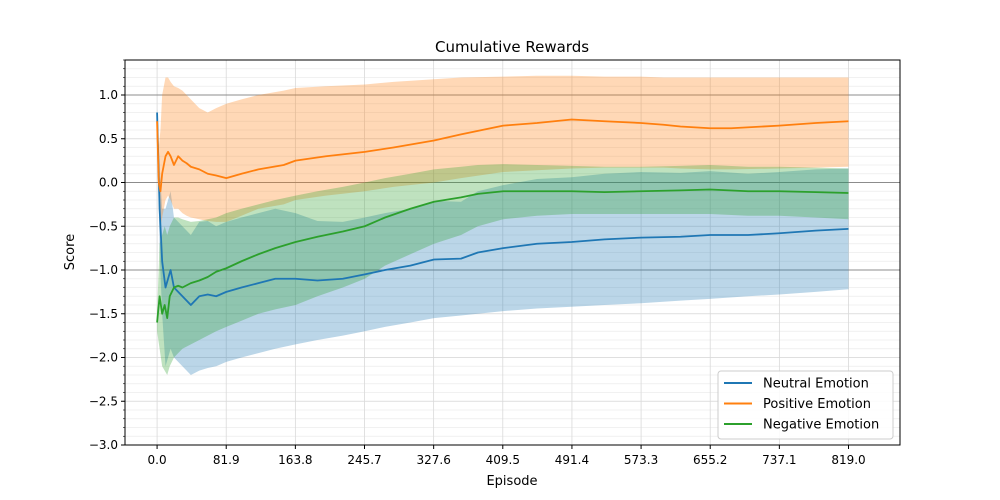 The height and width of the screenshot is (500, 1000). What do you see at coordinates (817, 404) in the screenshot?
I see `legend-label: Positive Emotion` at bounding box center [817, 404].